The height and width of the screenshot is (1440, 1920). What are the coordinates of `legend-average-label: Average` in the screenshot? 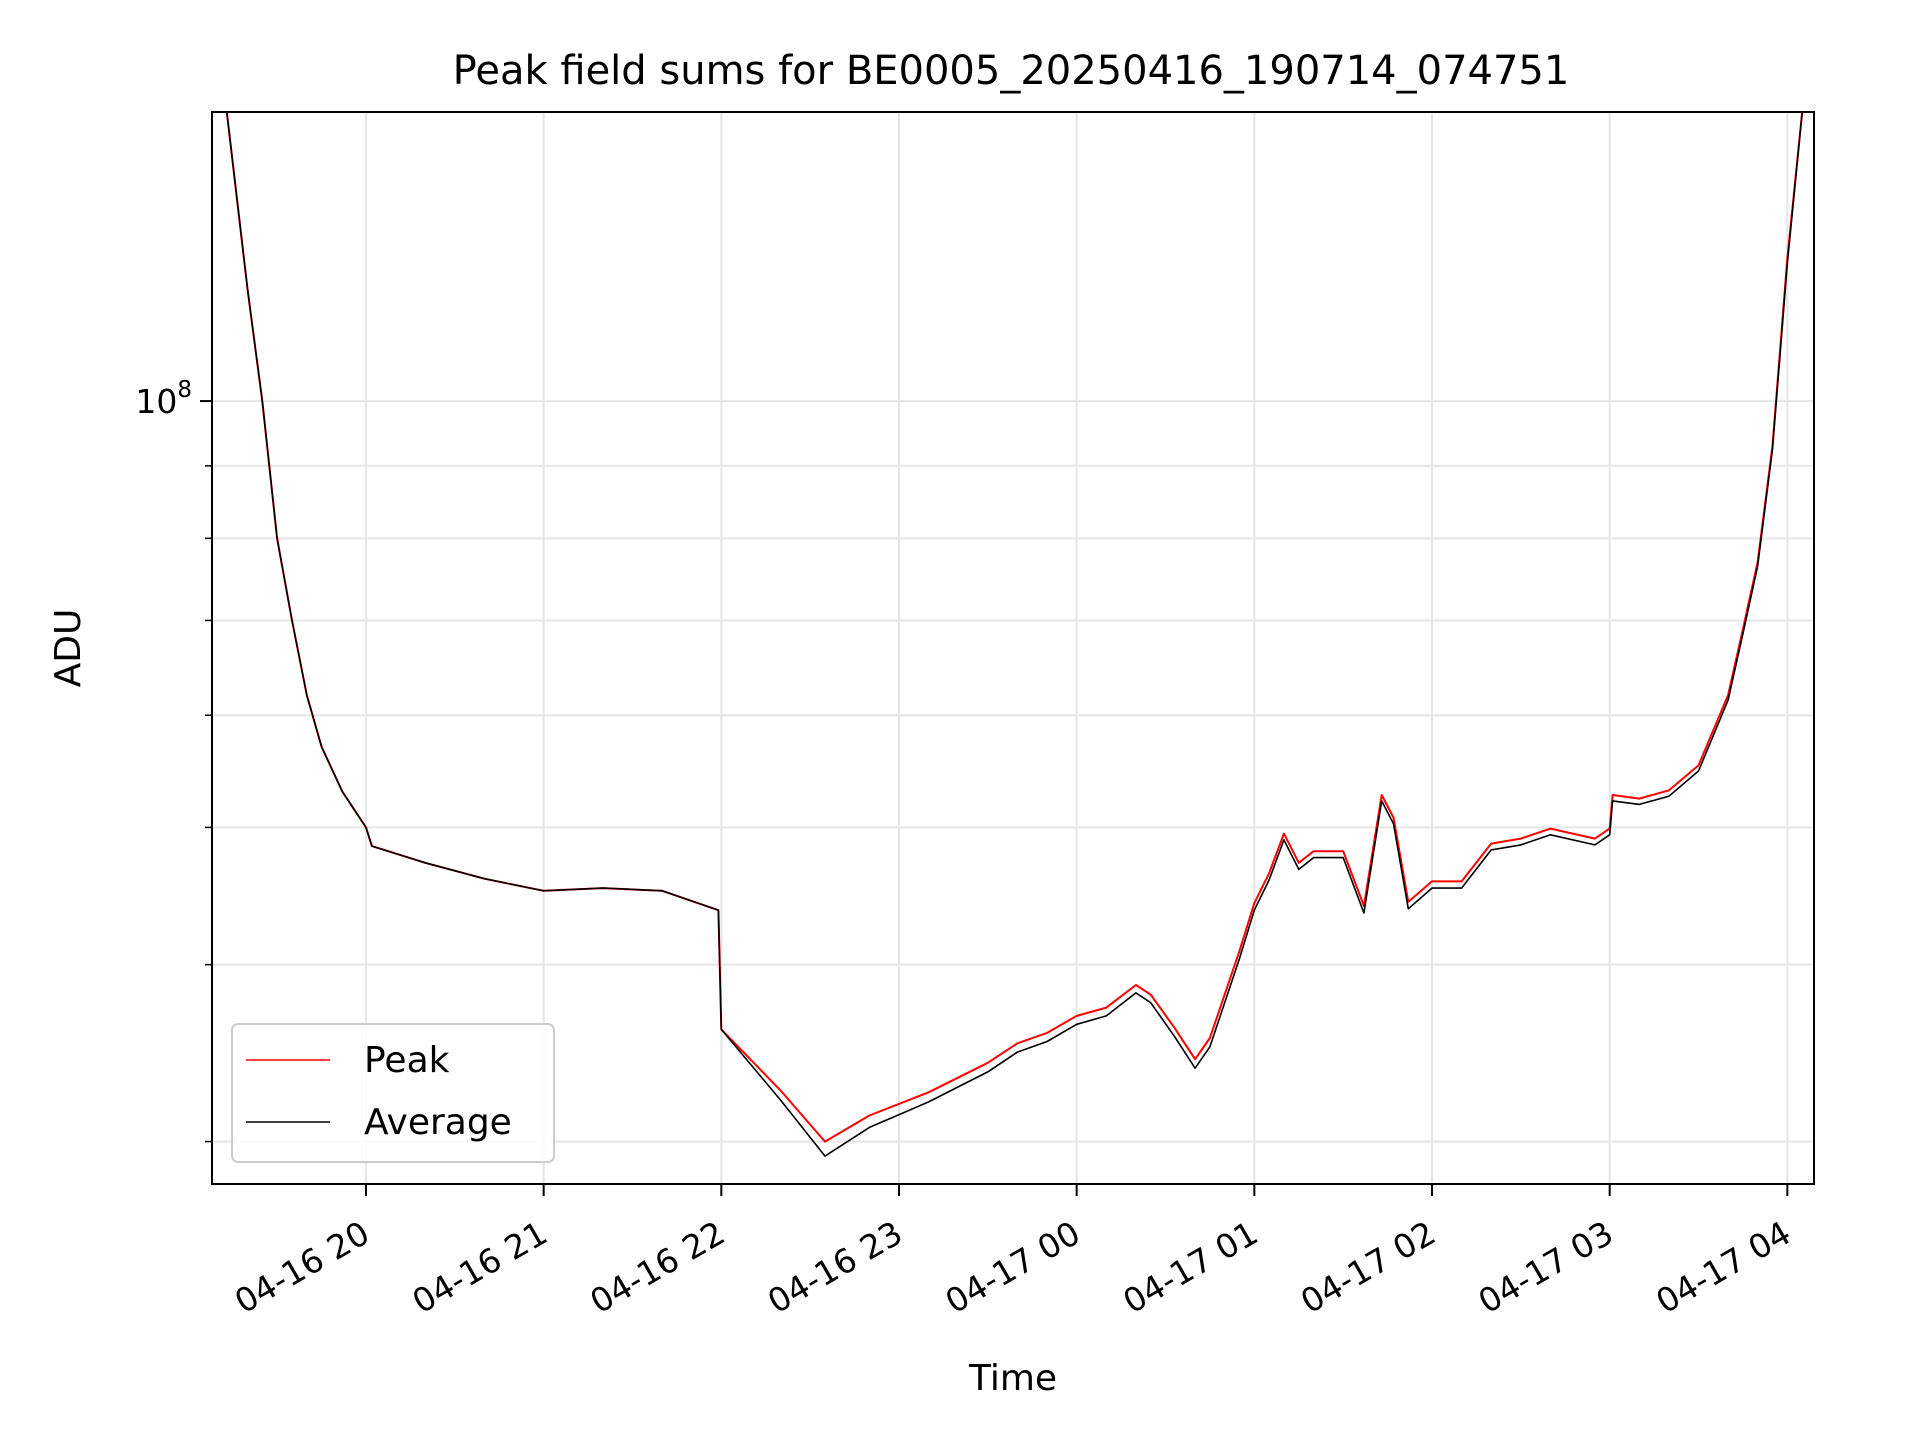 It's located at (438, 1122).